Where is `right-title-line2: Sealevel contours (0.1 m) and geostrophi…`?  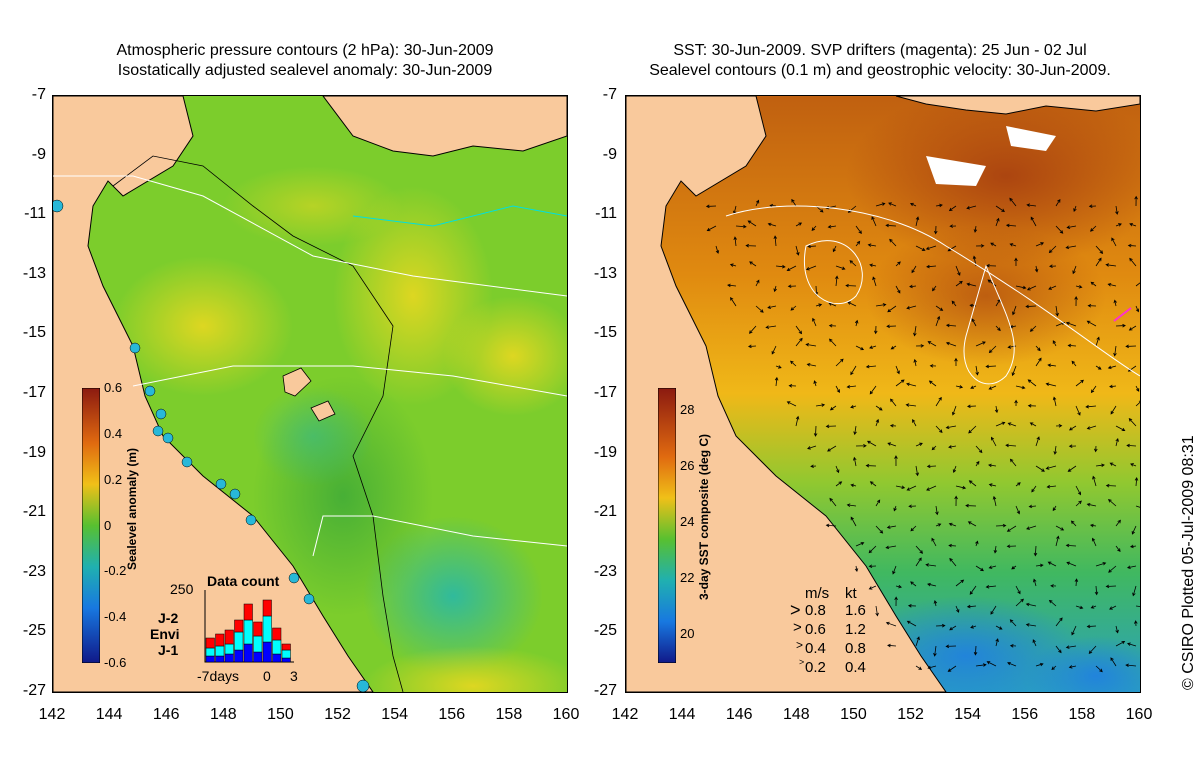
right-title-line2: Sealevel contours (0.1 m) and geostrophi… is located at coordinates (880, 70).